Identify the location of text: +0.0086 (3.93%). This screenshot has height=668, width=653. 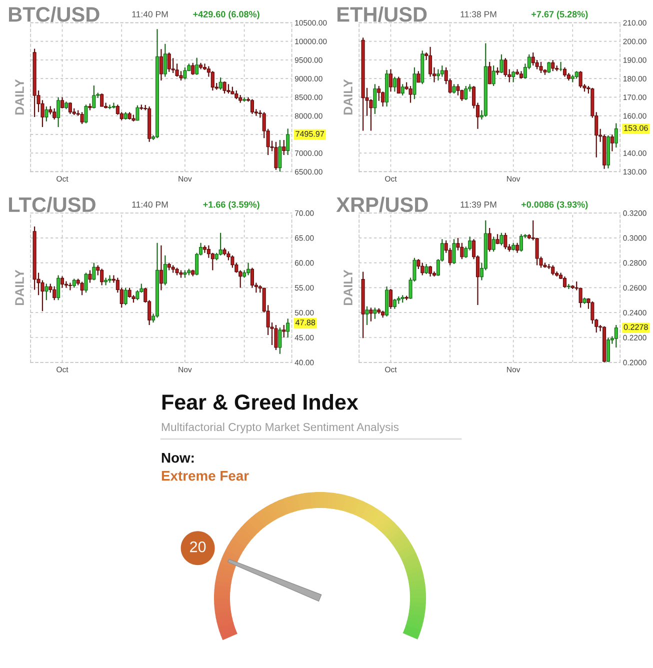
(554, 205).